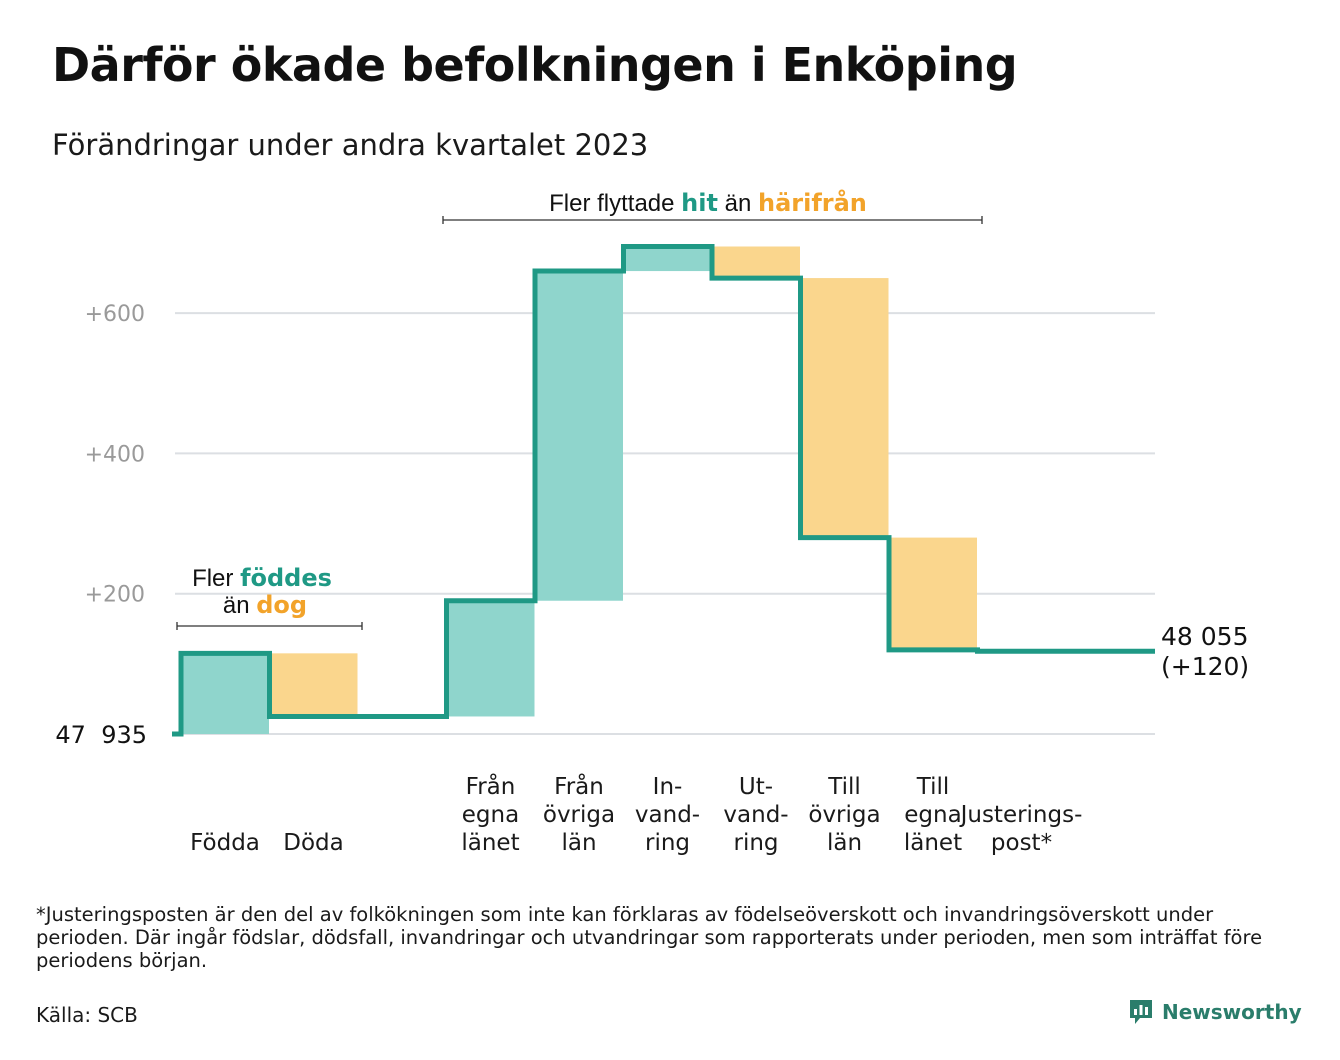 The width and height of the screenshot is (1340, 1060). What do you see at coordinates (1141, 1012) in the screenshot?
I see `newsworthy-logo-icon` at bounding box center [1141, 1012].